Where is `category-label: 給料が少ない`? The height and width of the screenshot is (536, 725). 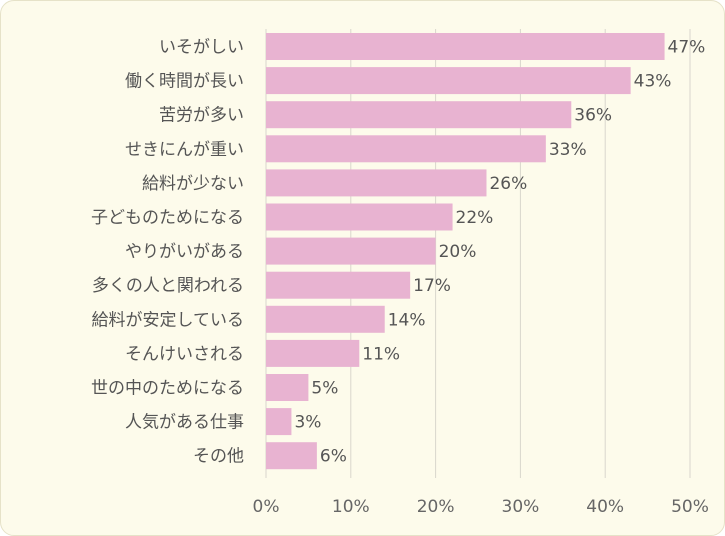
category-label: 給料が少ない is located at coordinates (193, 184).